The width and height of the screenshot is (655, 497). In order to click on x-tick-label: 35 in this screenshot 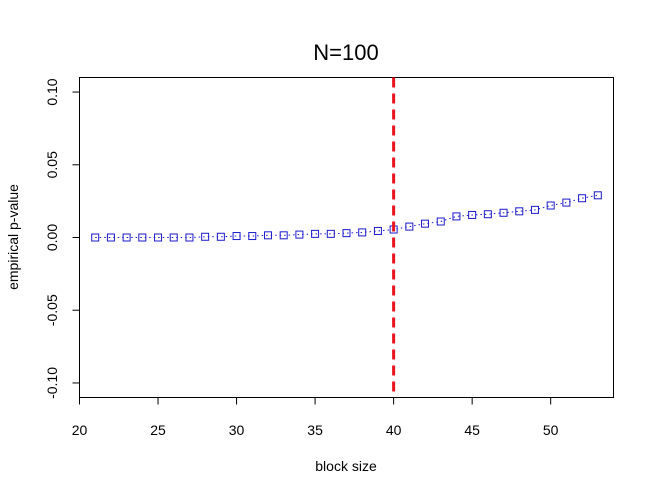, I will do `click(315, 430)`.